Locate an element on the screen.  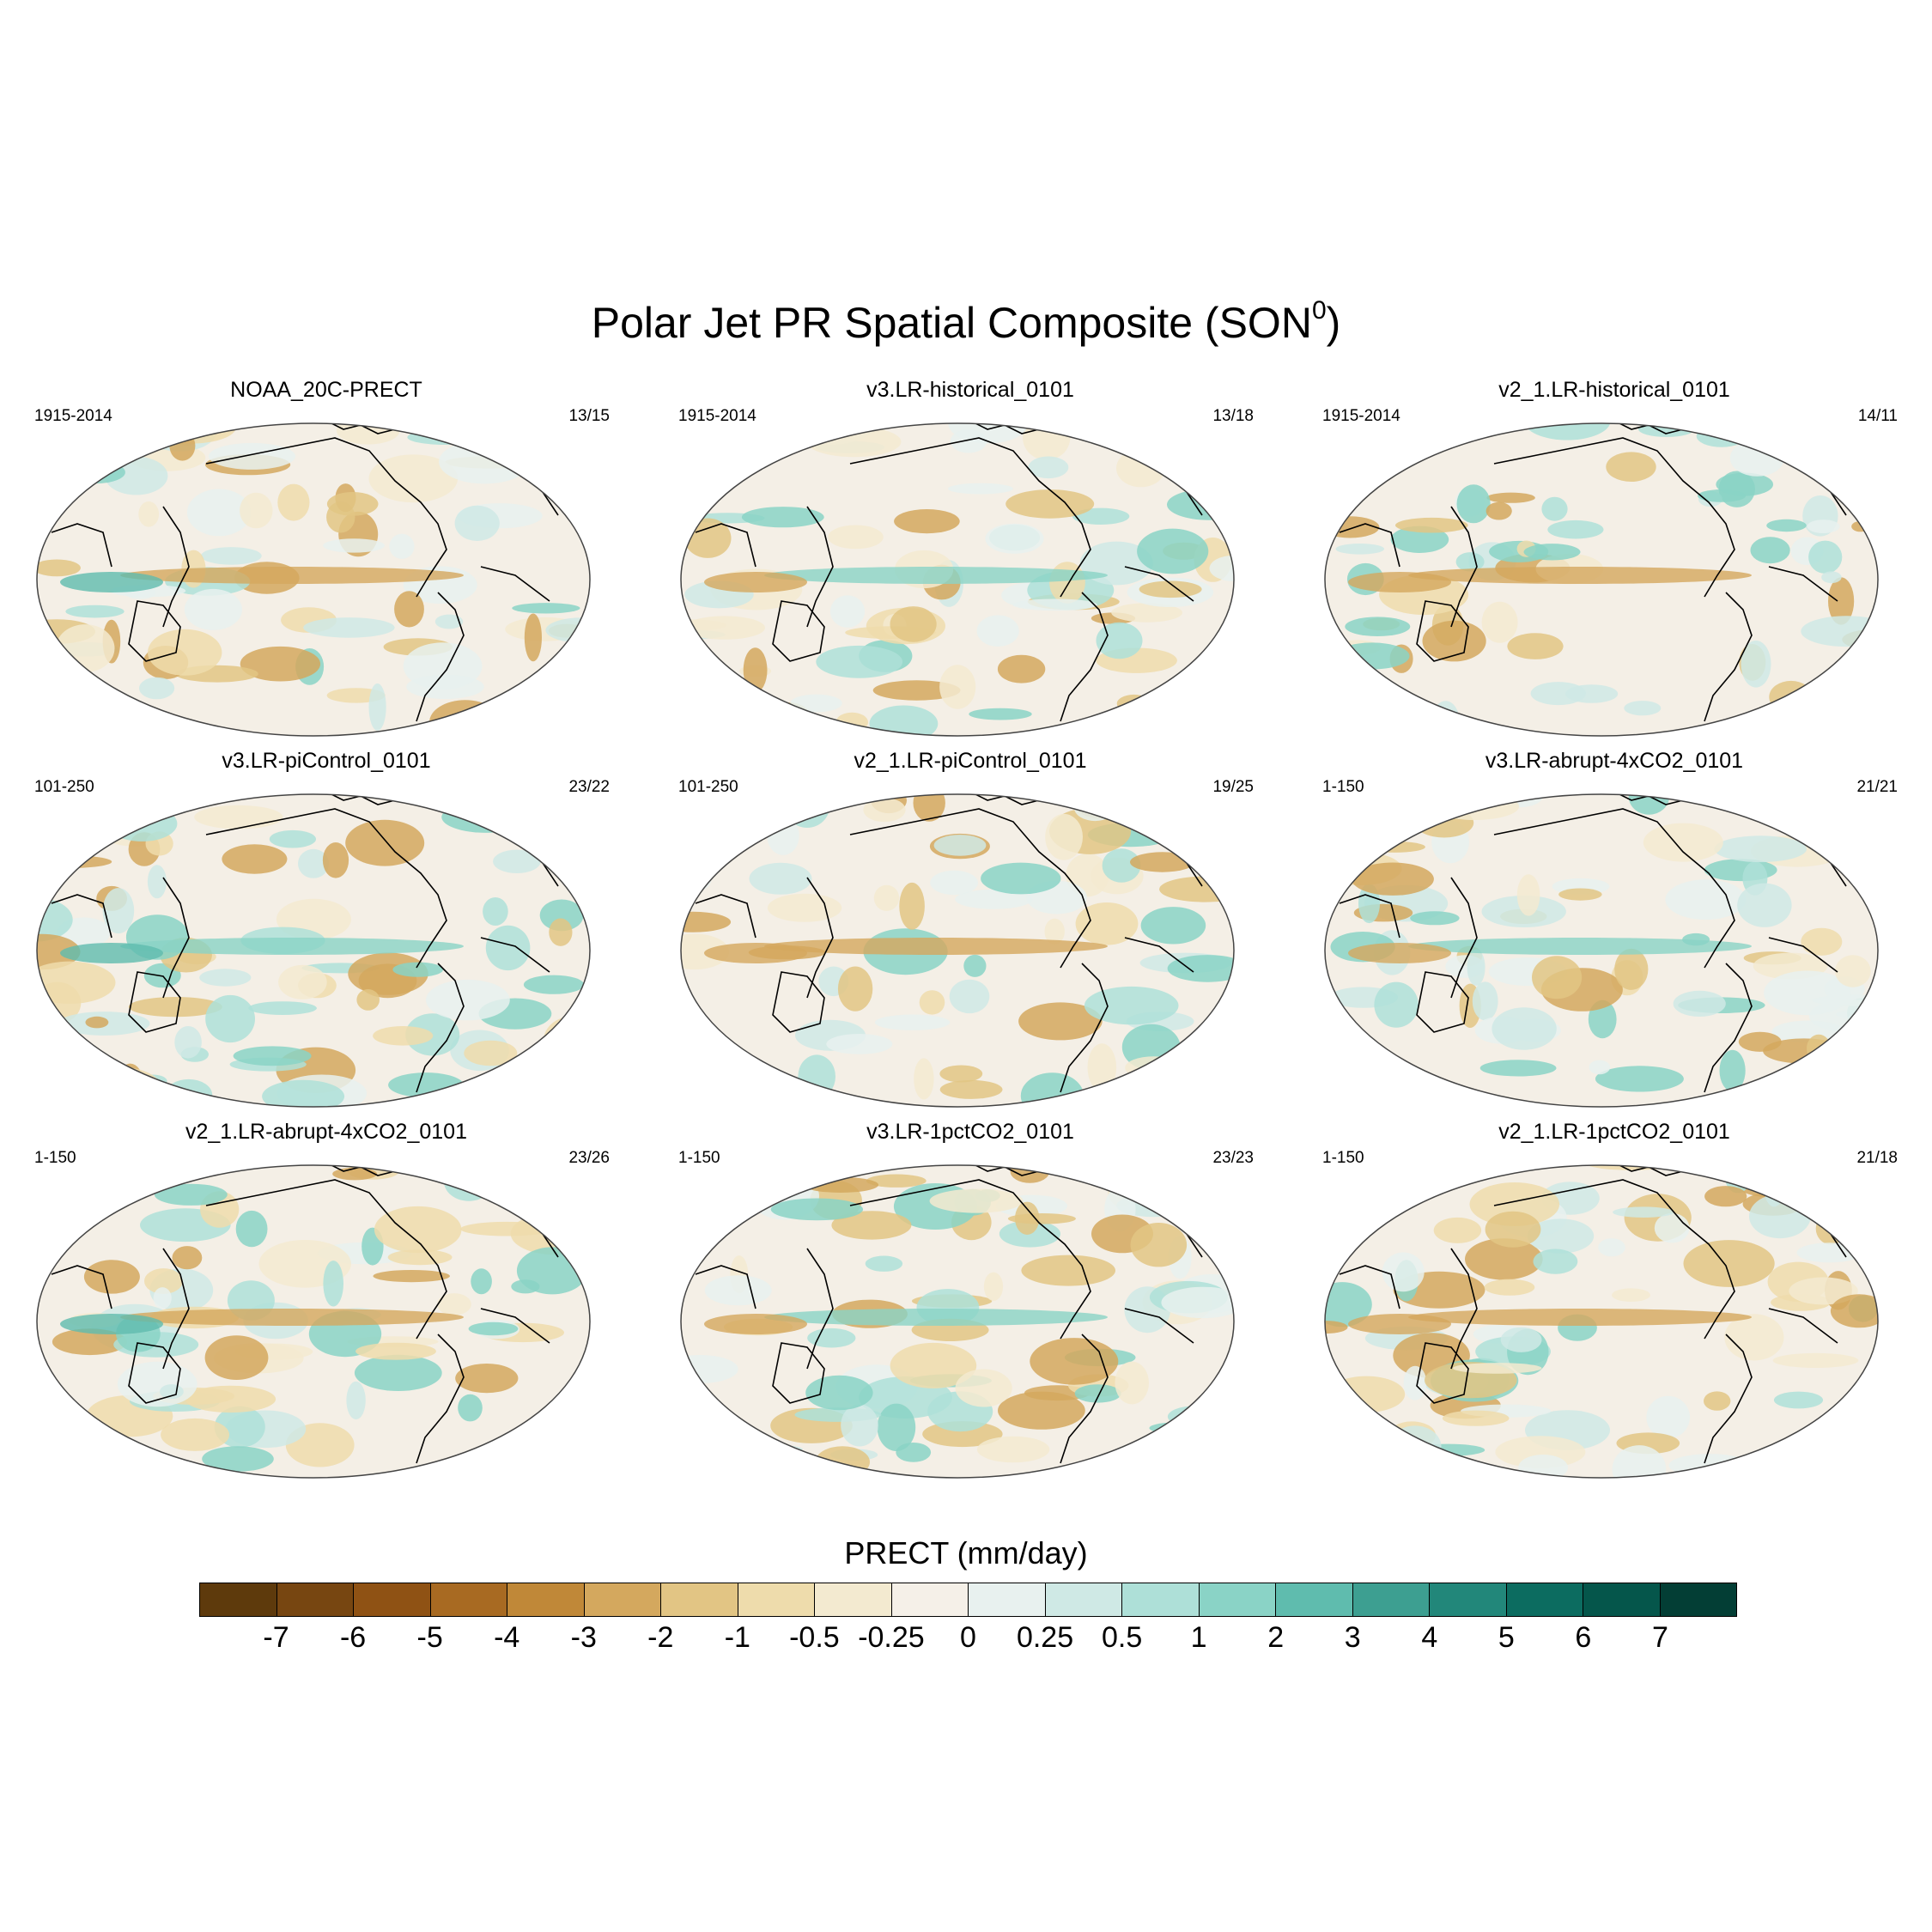
colorbar is located at coordinates (968, 1600).